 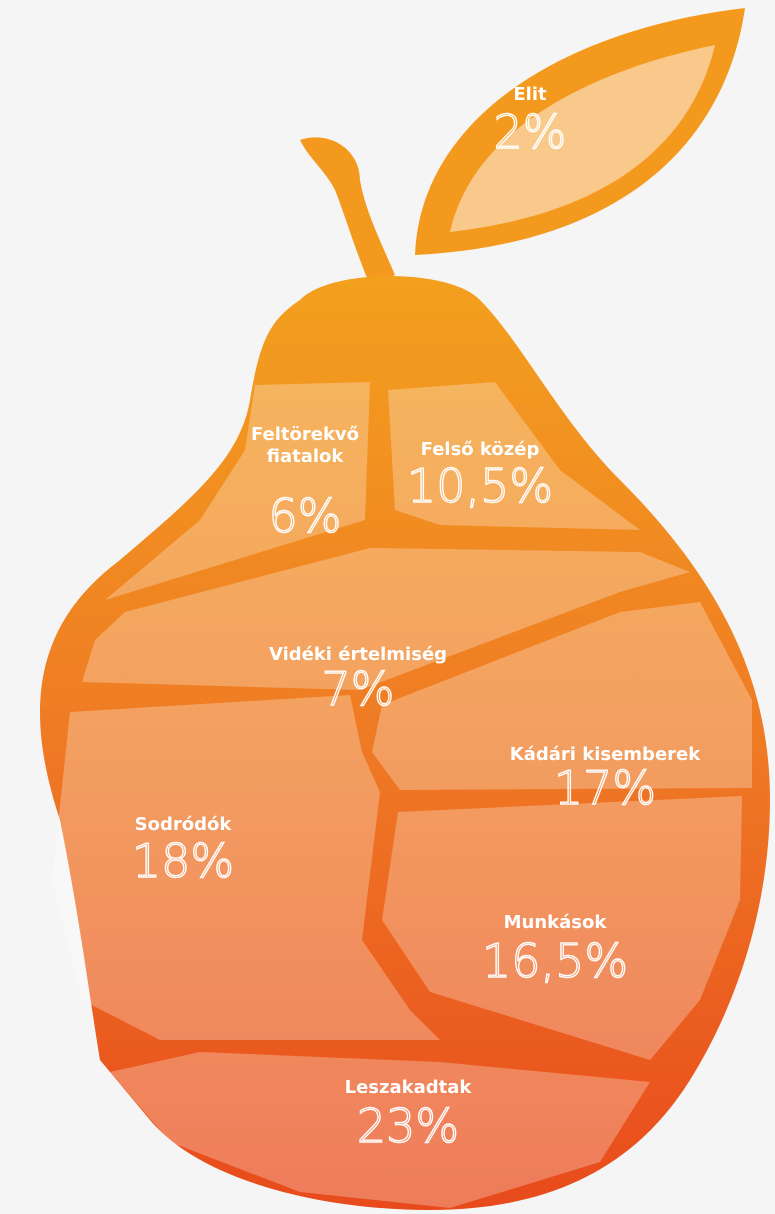 What do you see at coordinates (306, 456) in the screenshot?
I see `segment-name: fiatalok` at bounding box center [306, 456].